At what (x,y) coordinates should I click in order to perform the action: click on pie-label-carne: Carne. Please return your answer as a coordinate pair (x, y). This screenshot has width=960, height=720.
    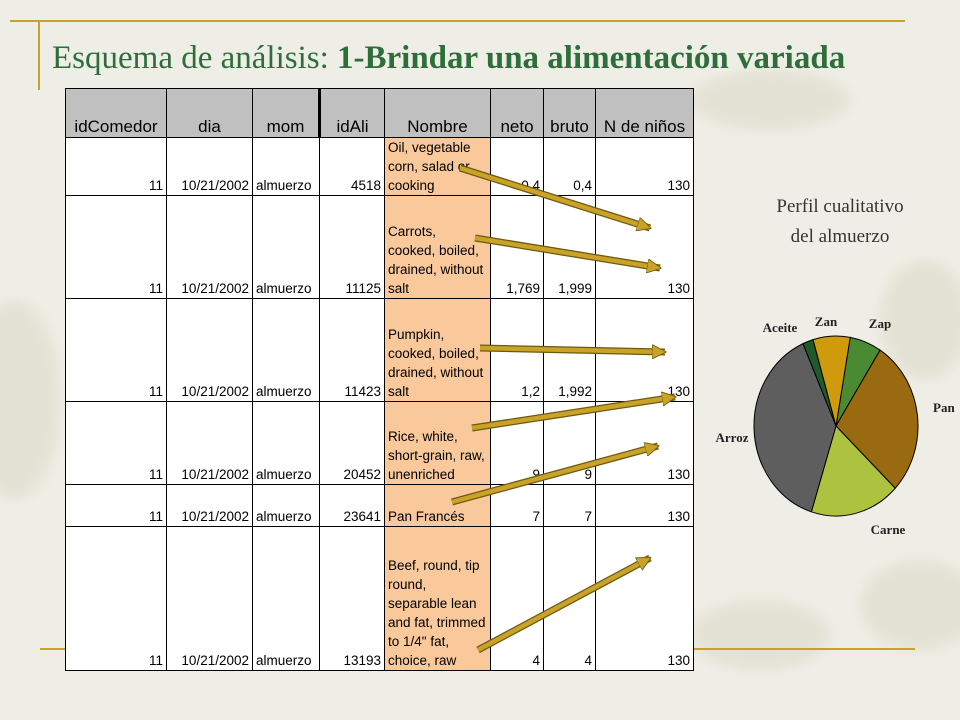
    Looking at the image, I should click on (888, 529).